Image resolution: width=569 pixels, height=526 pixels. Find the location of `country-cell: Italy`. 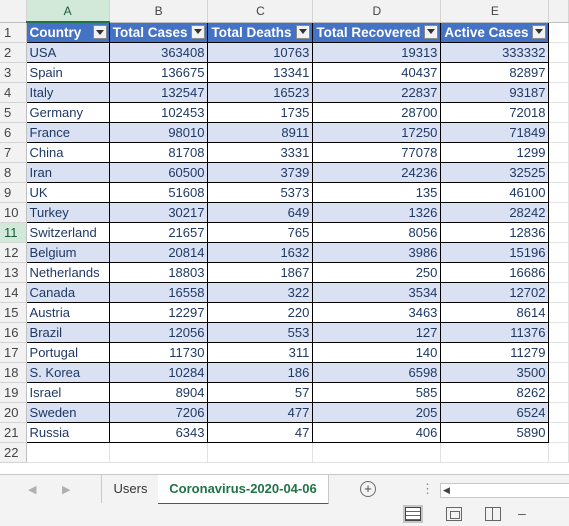

country-cell: Italy is located at coordinates (68, 92).